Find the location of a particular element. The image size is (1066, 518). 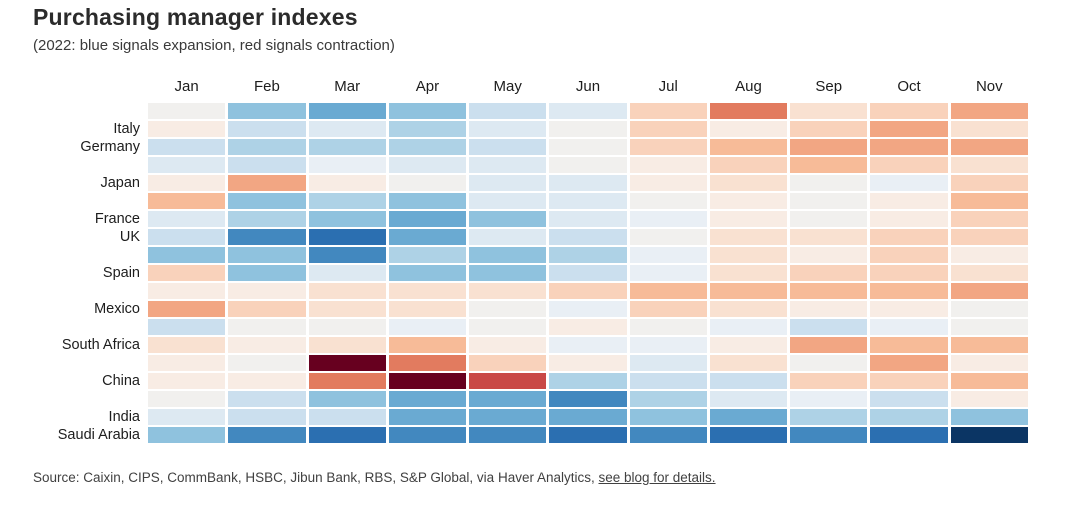

blog-details-link: see blog for details. is located at coordinates (657, 477).